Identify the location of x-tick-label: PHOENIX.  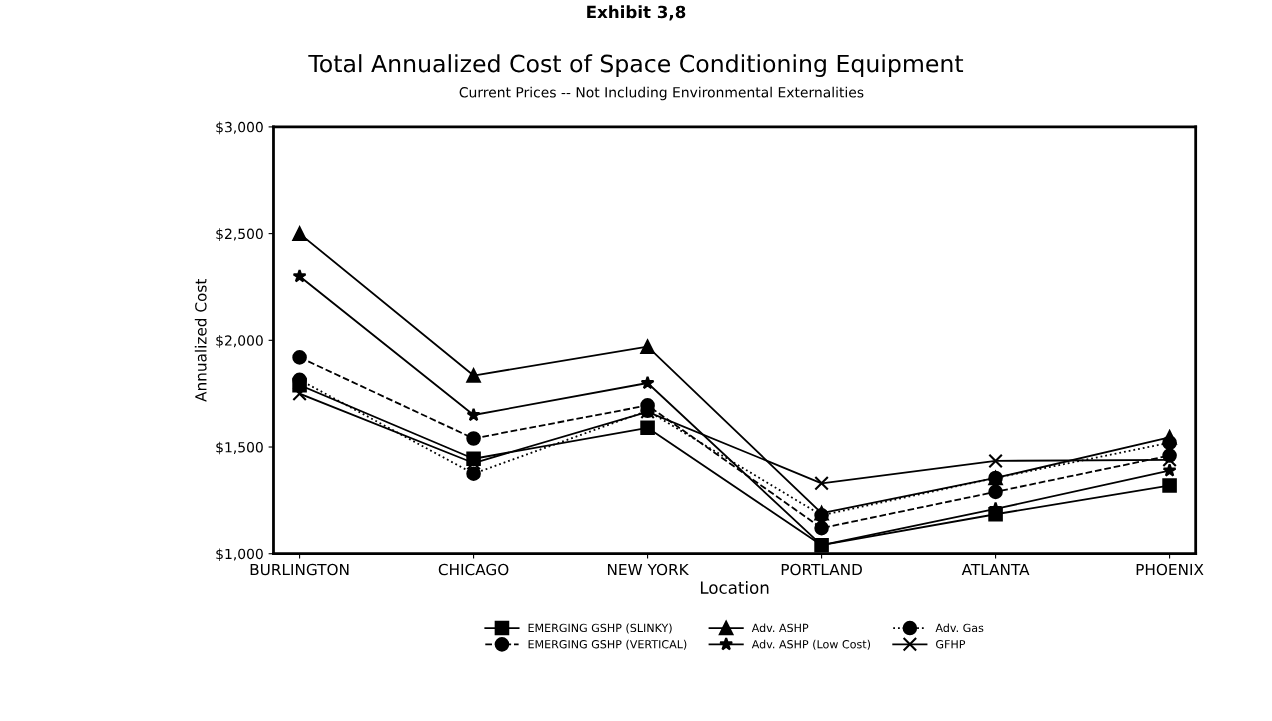
(1170, 569).